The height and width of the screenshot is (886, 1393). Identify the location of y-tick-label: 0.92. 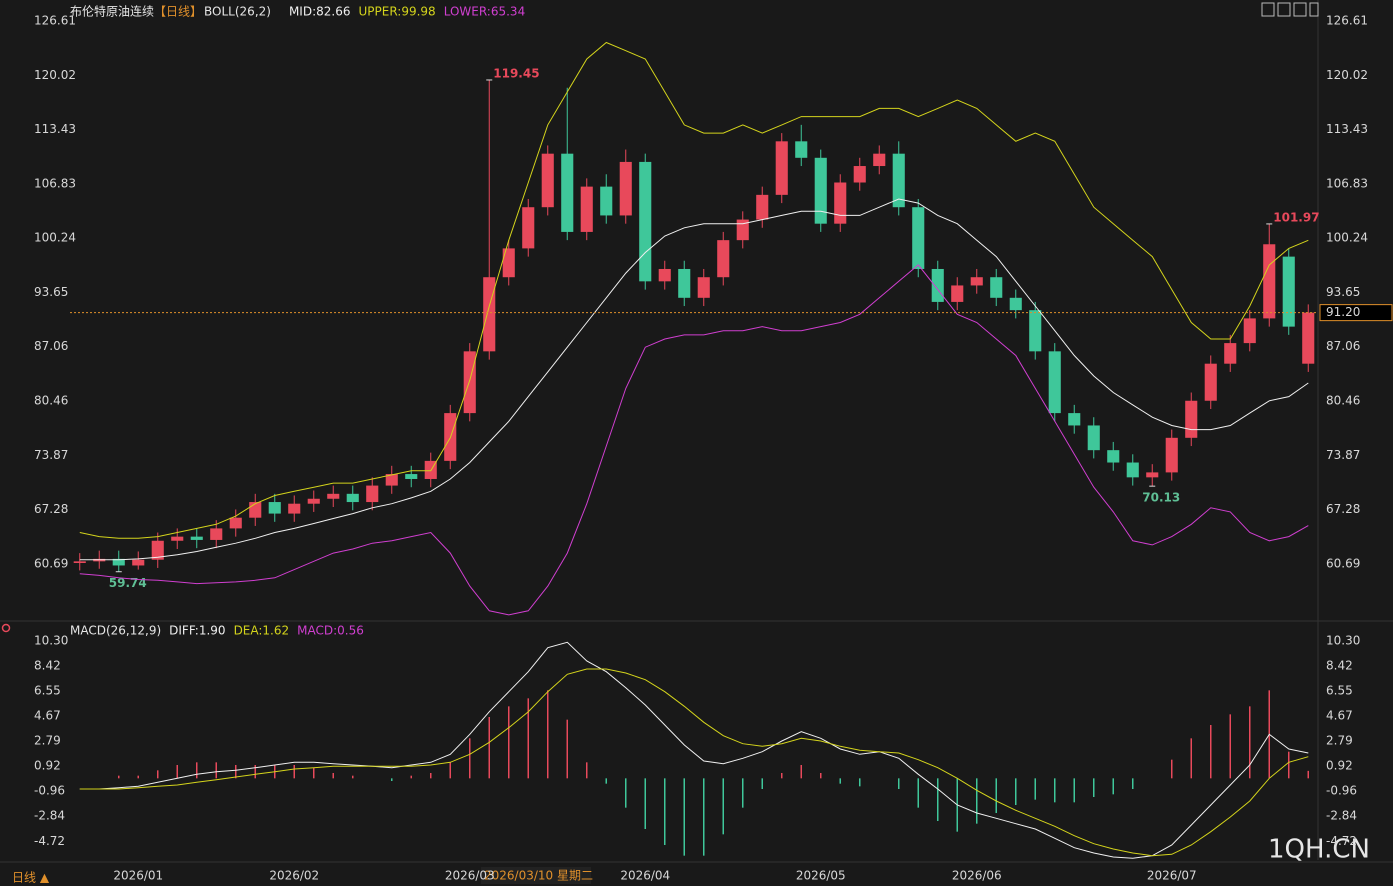
(47, 766).